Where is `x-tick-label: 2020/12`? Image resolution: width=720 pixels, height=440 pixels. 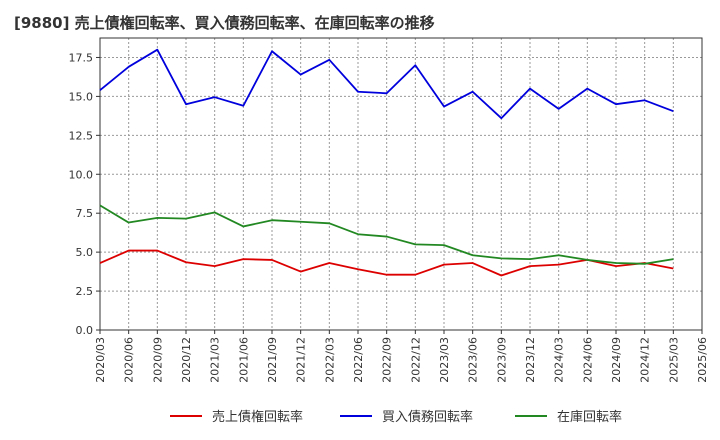
x-tick-label: 2020/12 is located at coordinates (186, 360).